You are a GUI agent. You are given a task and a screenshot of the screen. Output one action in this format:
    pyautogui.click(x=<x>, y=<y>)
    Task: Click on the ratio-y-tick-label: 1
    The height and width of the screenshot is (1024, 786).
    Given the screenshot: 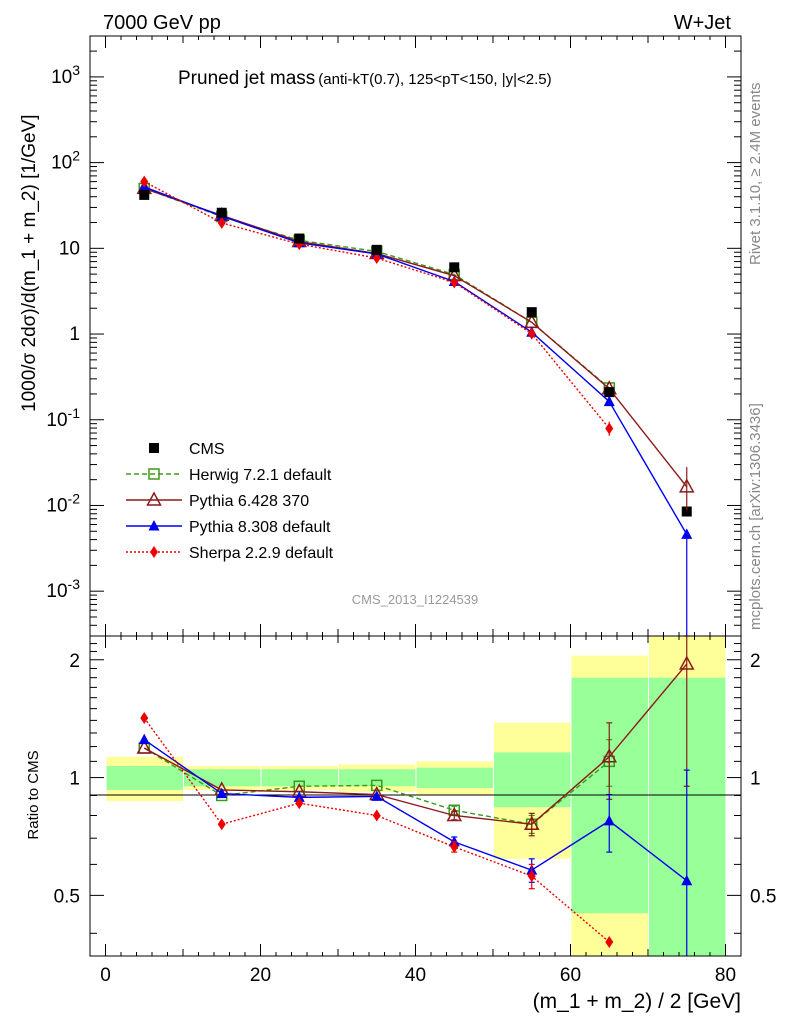 What is the action you would take?
    pyautogui.click(x=74, y=779)
    